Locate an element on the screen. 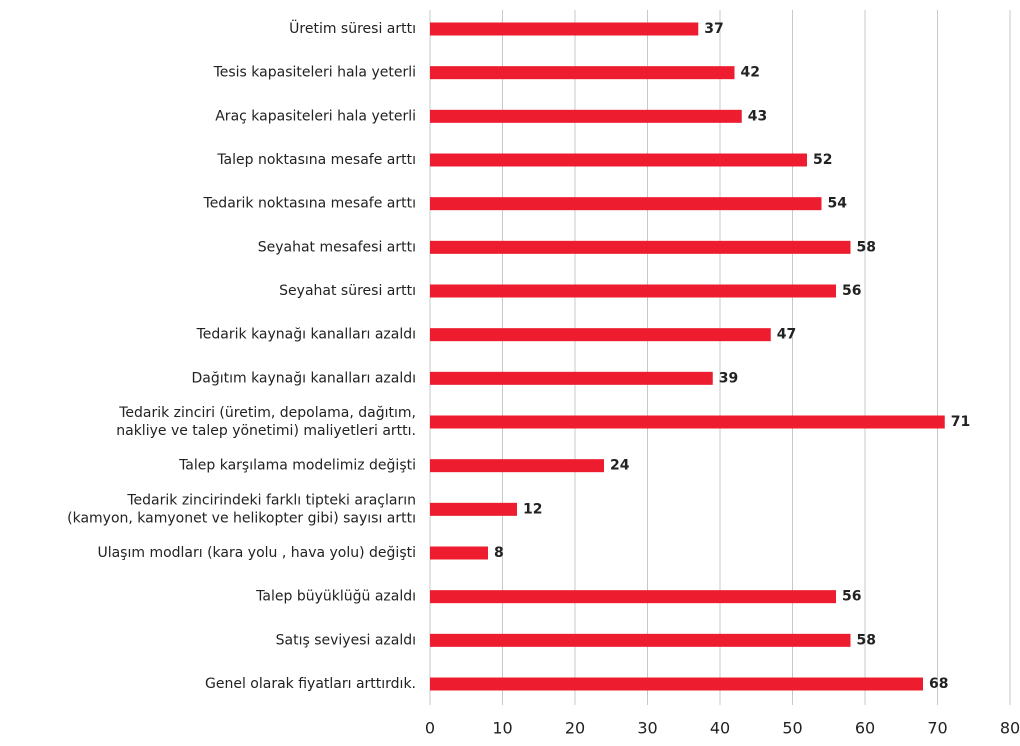  category-label: Dağıtım kaynağı kanalları azaldı is located at coordinates (303, 378).